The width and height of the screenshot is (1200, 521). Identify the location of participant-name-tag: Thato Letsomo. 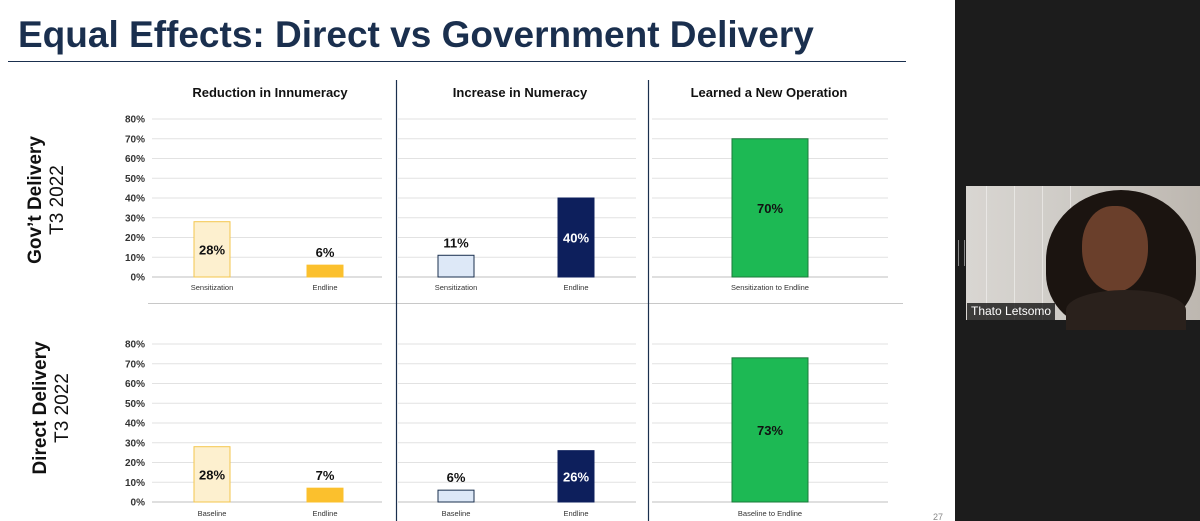
(1011, 311).